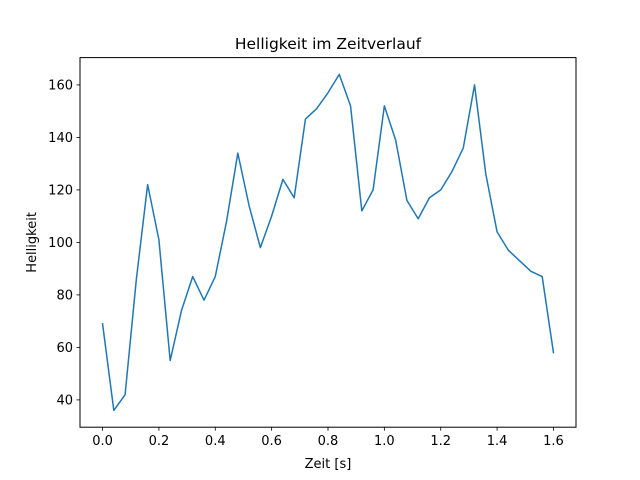  Describe the element at coordinates (60, 138) in the screenshot. I see `y-tick-label: 140` at that location.